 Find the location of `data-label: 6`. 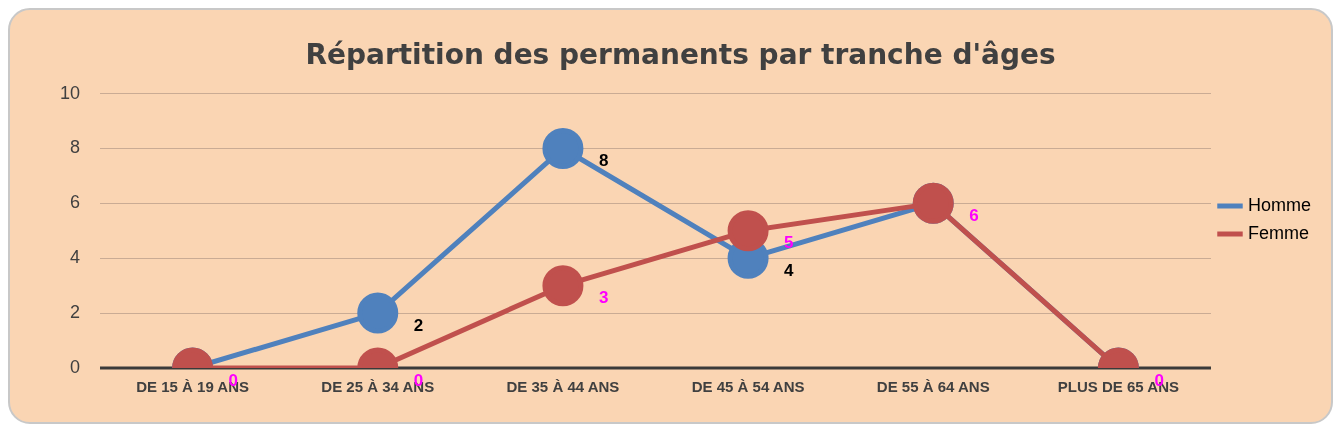

data-label: 6 is located at coordinates (974, 216).